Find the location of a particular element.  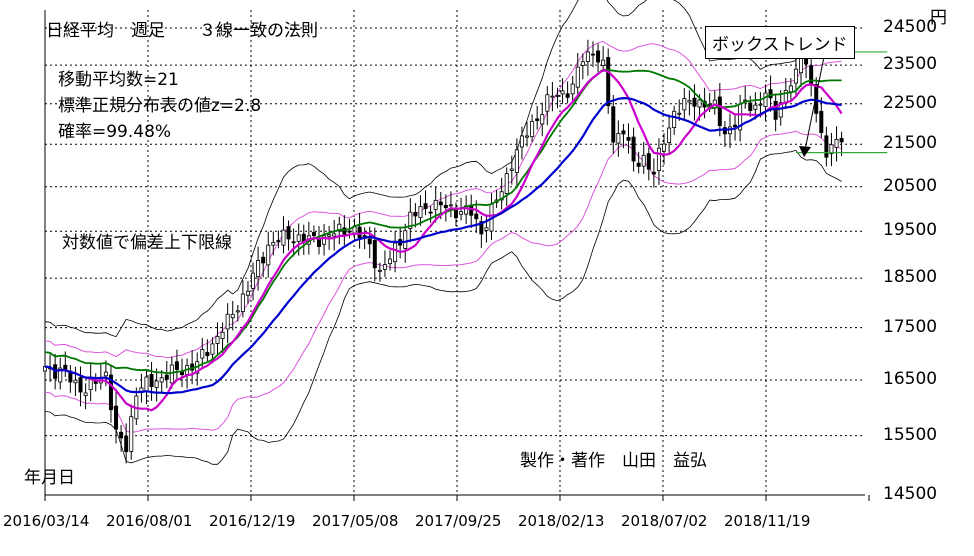

trend-arrows is located at coordinates (812, 104).